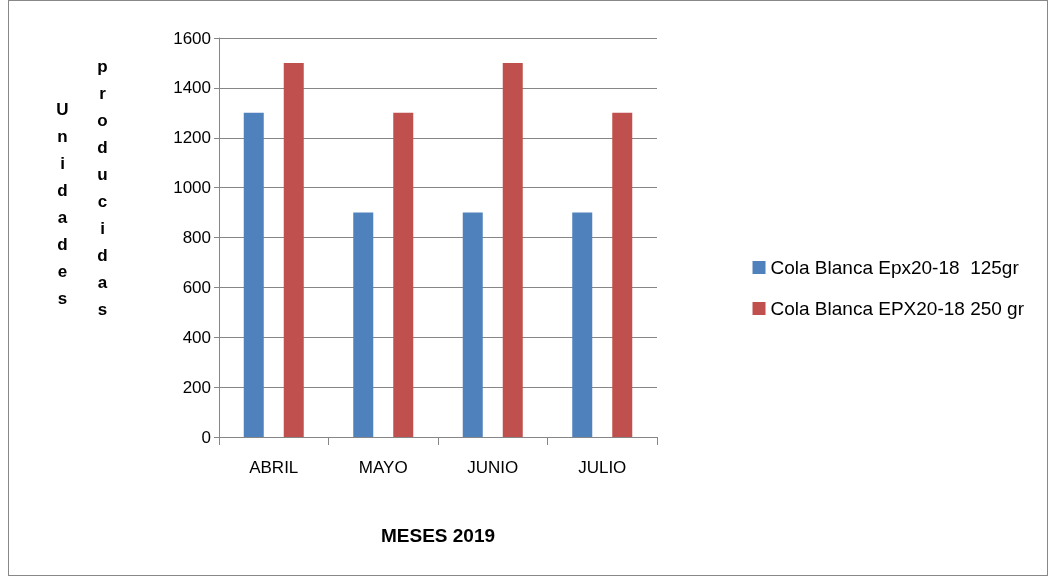 Image resolution: width=1050 pixels, height=580 pixels. What do you see at coordinates (196, 287) in the screenshot?
I see `y-tick-label: 600` at bounding box center [196, 287].